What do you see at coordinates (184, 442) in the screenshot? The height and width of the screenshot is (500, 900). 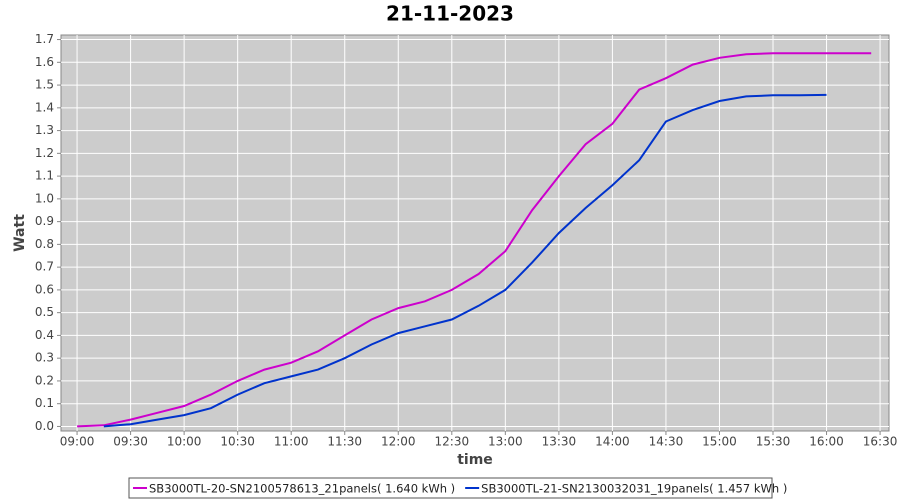 I see `x-tick-label: 10:00` at bounding box center [184, 442].